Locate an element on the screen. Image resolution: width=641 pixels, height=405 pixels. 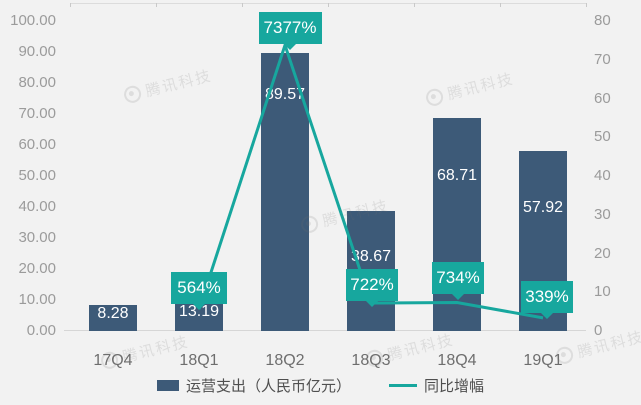
line-value-callout: 564% is located at coordinates (199, 291).